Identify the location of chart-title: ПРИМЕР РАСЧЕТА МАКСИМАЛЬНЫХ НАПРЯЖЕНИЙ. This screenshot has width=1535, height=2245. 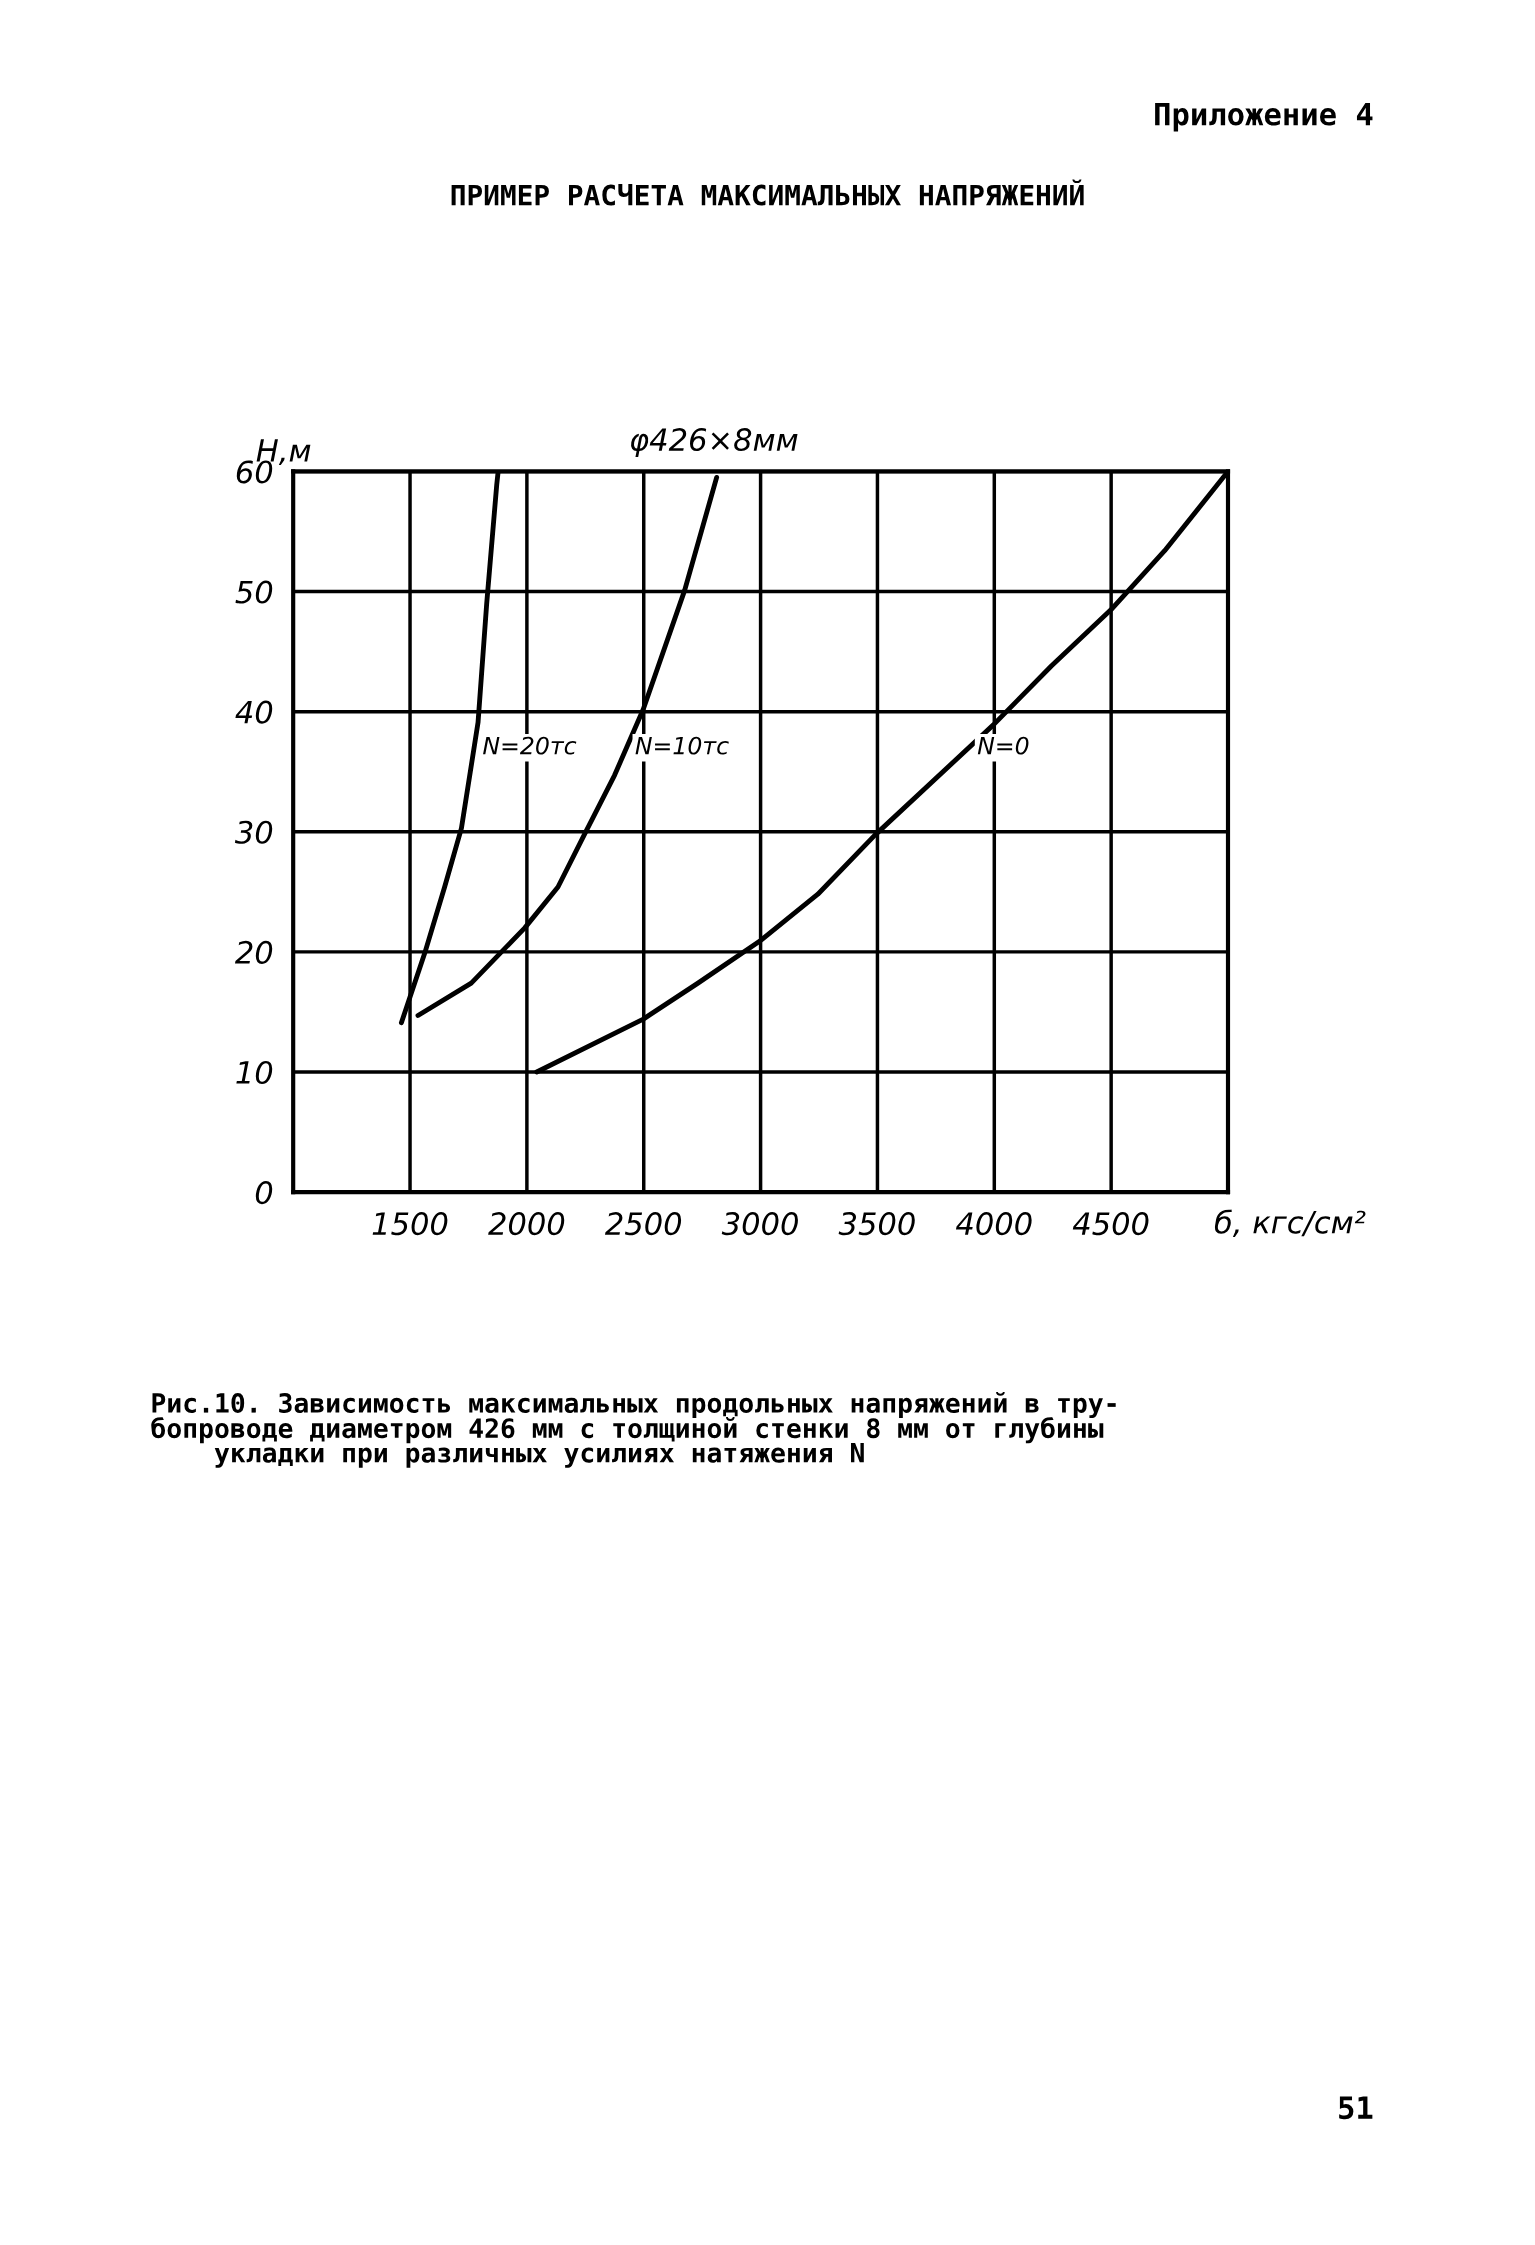
(767, 192).